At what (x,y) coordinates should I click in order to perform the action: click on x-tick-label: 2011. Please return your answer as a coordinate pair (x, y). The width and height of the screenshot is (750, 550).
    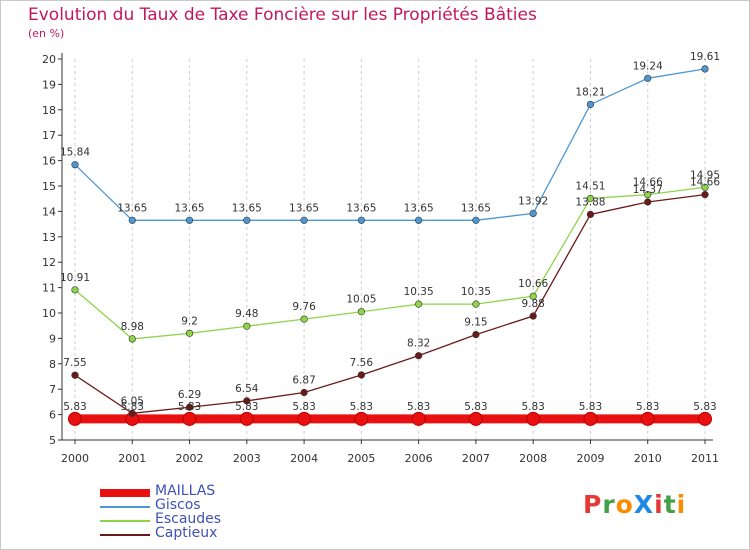
    Looking at the image, I should click on (705, 458).